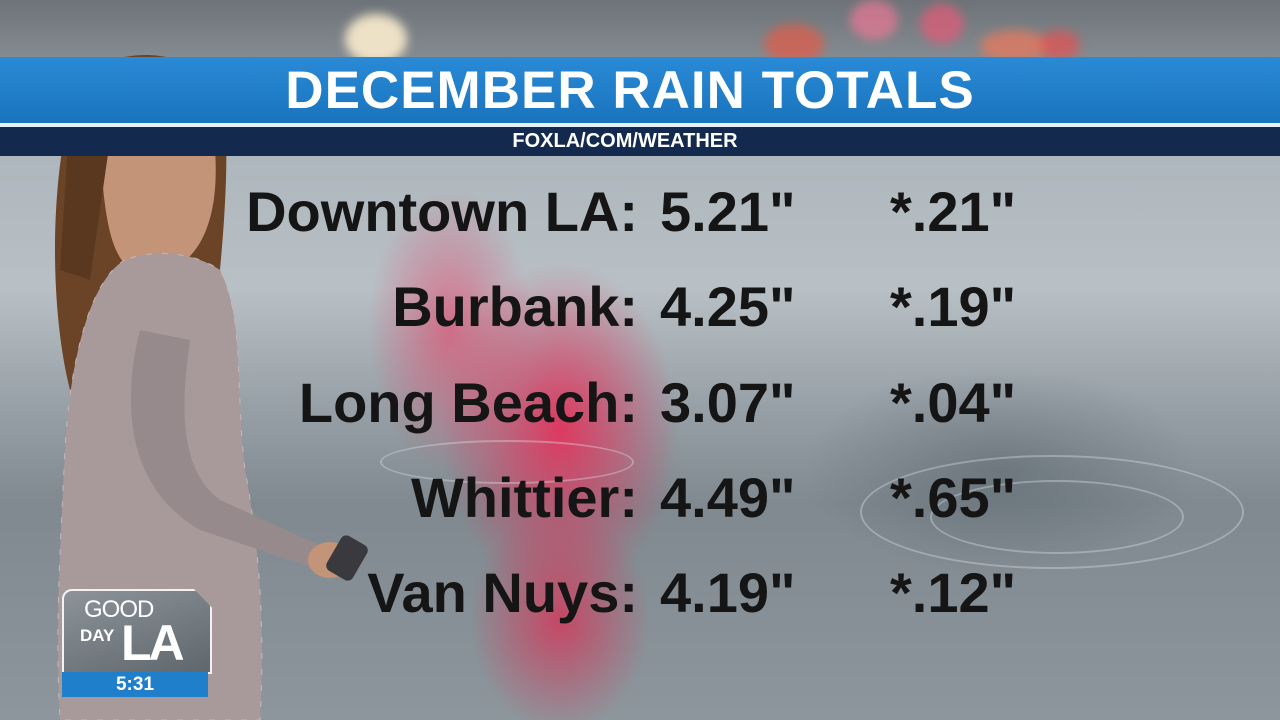  What do you see at coordinates (119, 609) in the screenshot?
I see `logo-text-good: GOOD` at bounding box center [119, 609].